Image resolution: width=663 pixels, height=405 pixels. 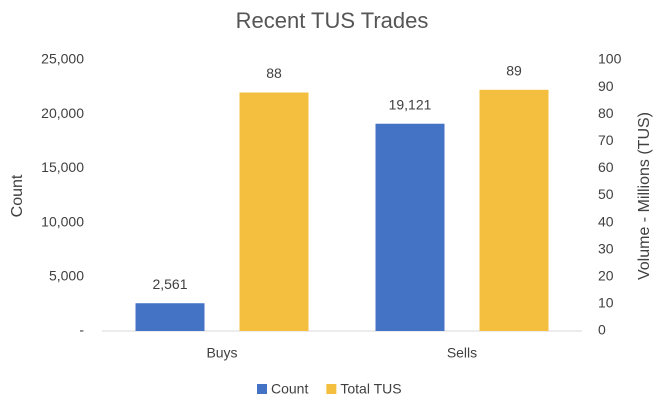 What do you see at coordinates (606, 86) in the screenshot?
I see `y2-tick-label: 90` at bounding box center [606, 86].